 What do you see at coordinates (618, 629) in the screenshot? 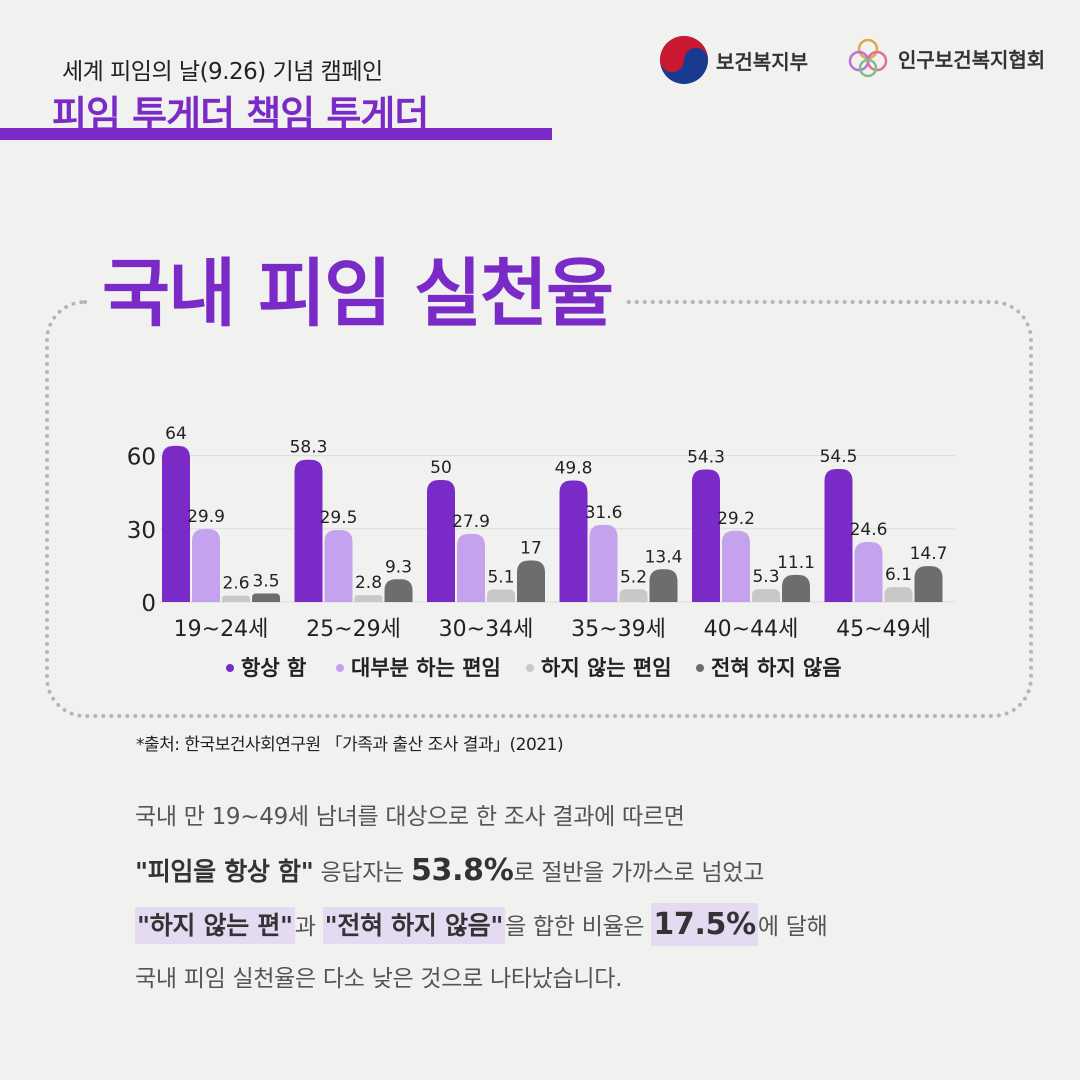
I see `x-tick-label: 35~39세` at bounding box center [618, 629].